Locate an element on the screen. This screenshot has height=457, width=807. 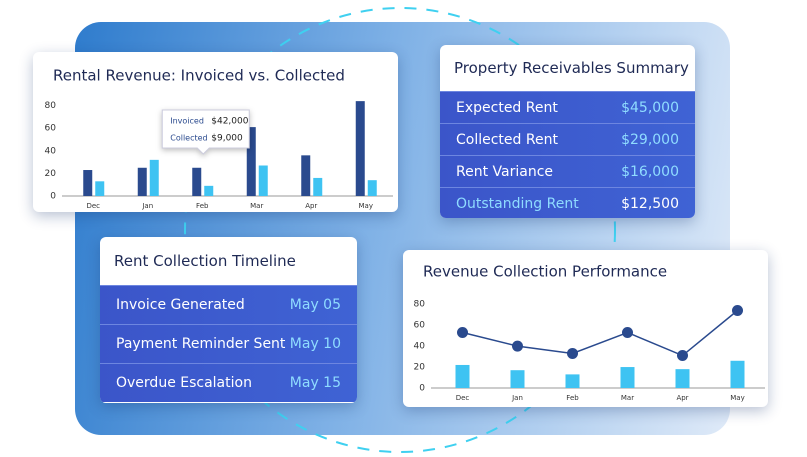
row-value: May 05 is located at coordinates (315, 305).